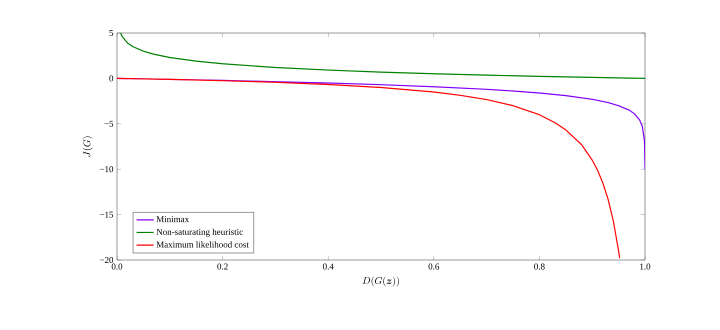 The height and width of the screenshot is (330, 720). I want to click on x-axis-title: $D(G(\boldsymbol{z}))$, so click(380, 281).